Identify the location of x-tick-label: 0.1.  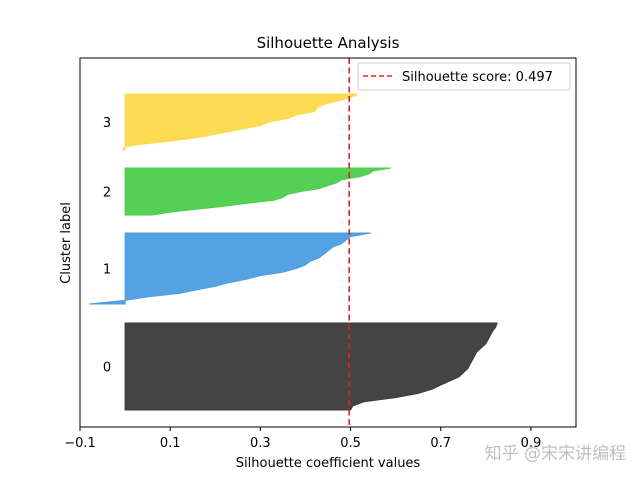
(170, 443).